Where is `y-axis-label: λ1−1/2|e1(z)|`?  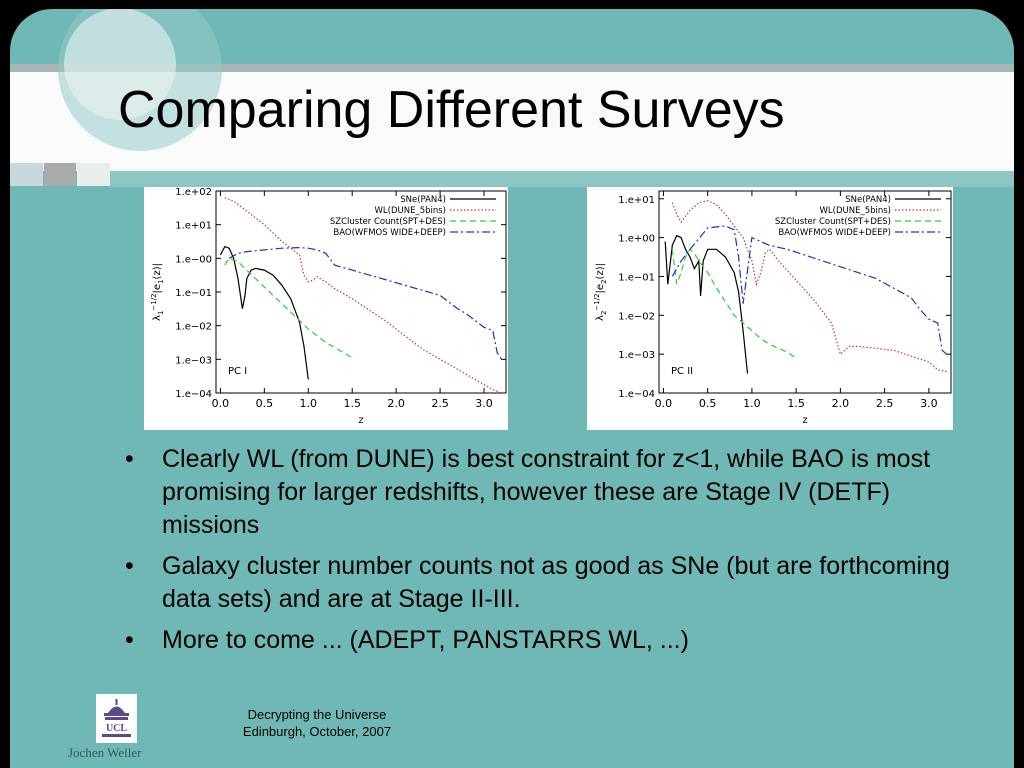
y-axis-label: λ1−1/2|e1(z)| is located at coordinates (157, 292).